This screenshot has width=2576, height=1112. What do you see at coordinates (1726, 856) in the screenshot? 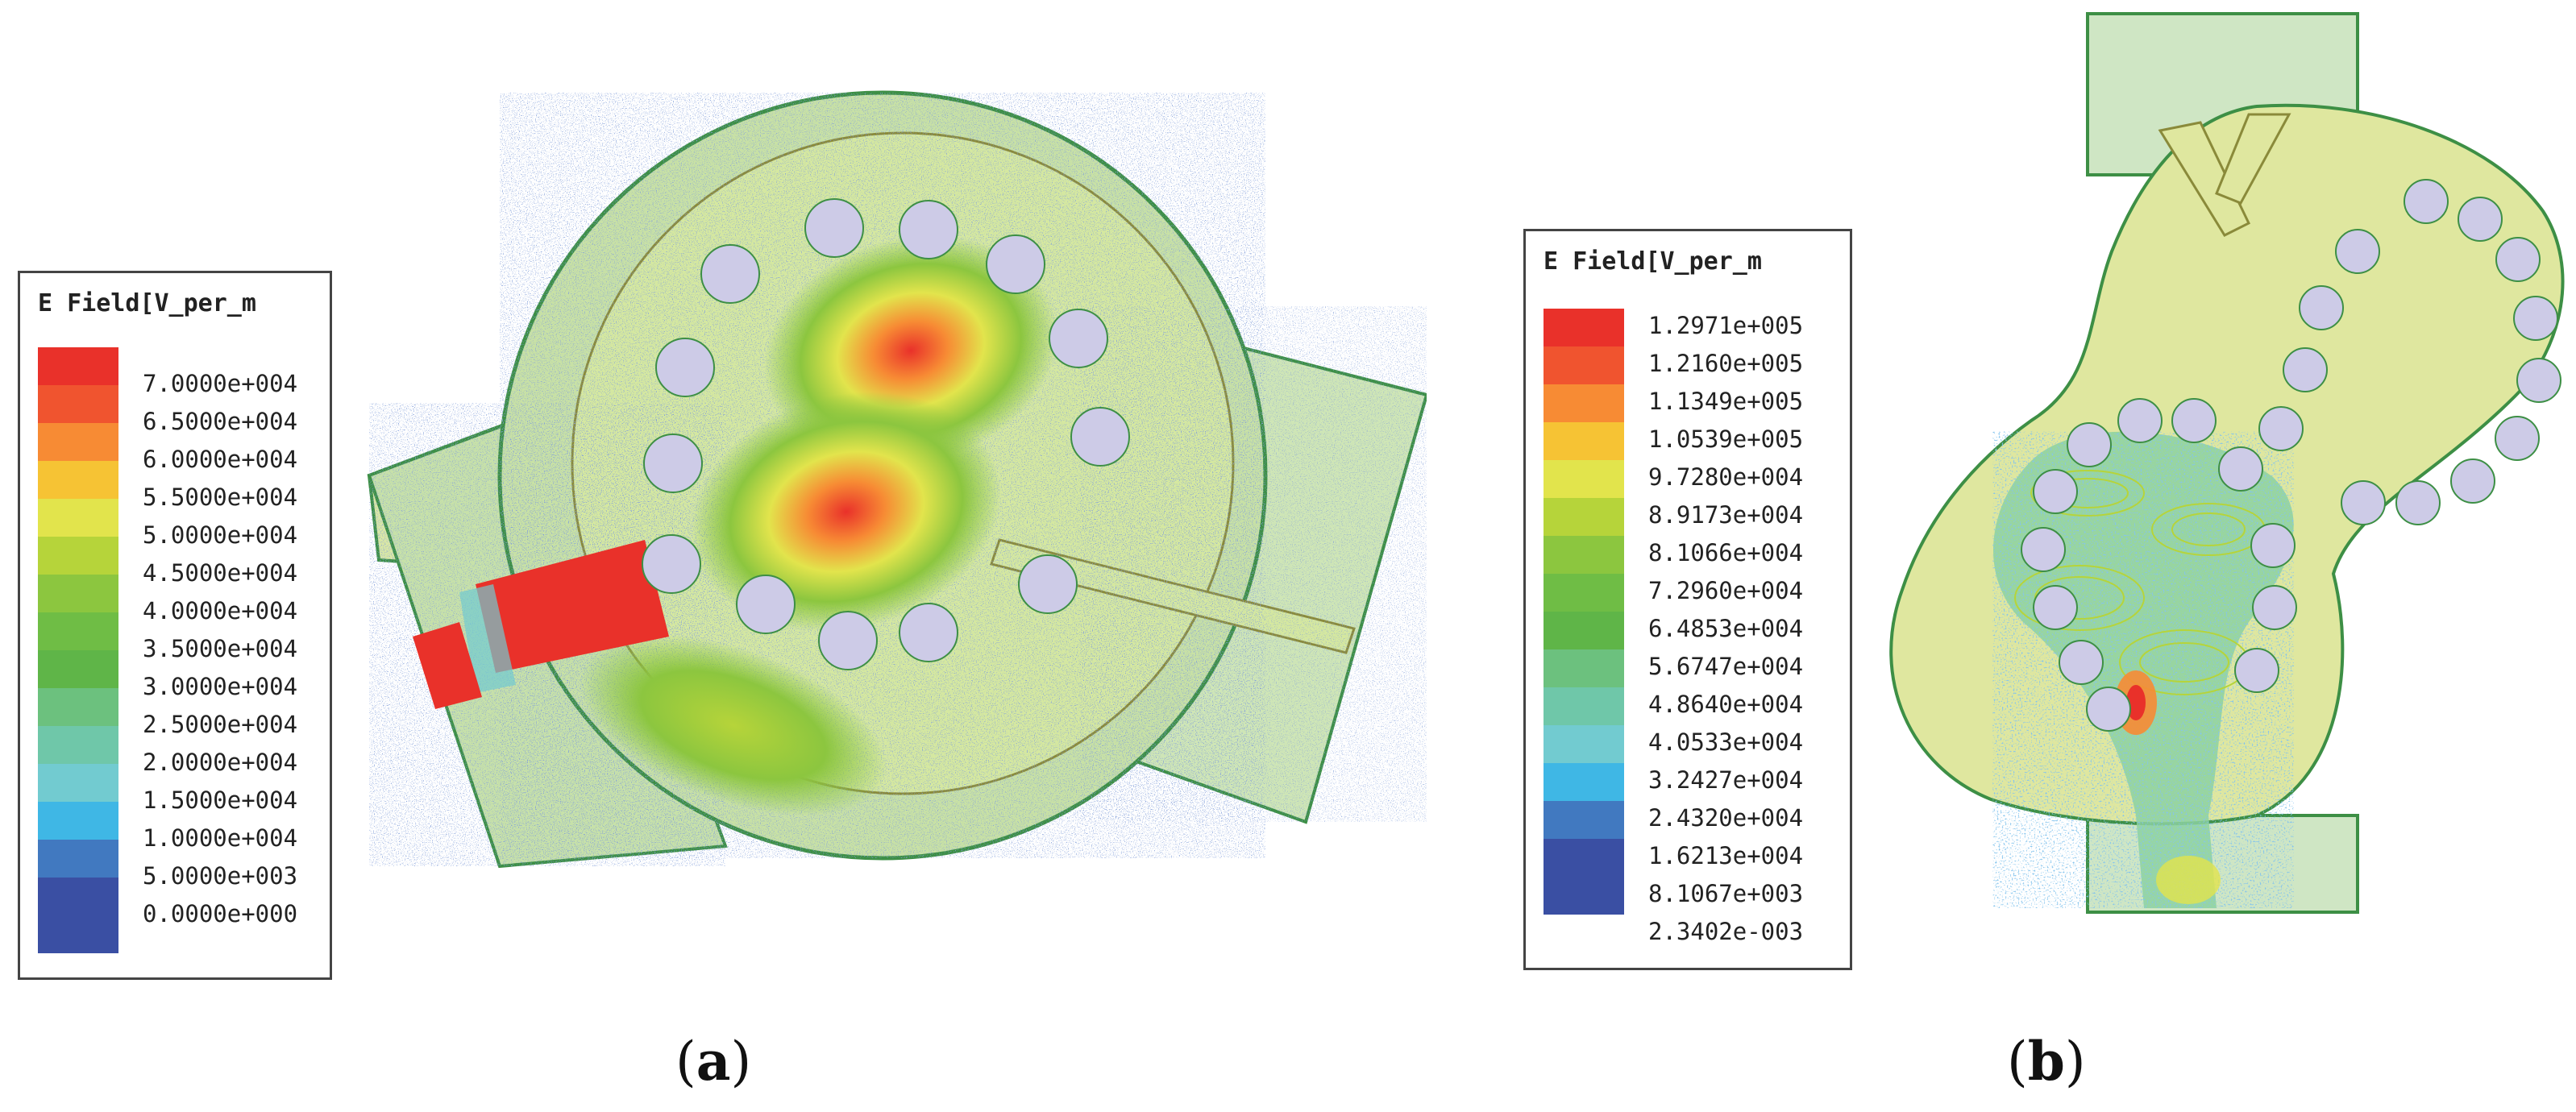
I see `legend-b-value: 1.6213e+004` at bounding box center [1726, 856].